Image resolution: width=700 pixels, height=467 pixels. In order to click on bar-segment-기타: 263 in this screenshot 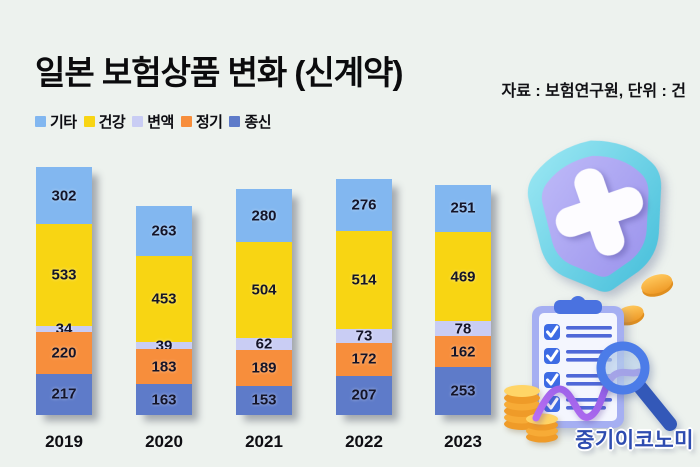, I will do `click(164, 230)`.